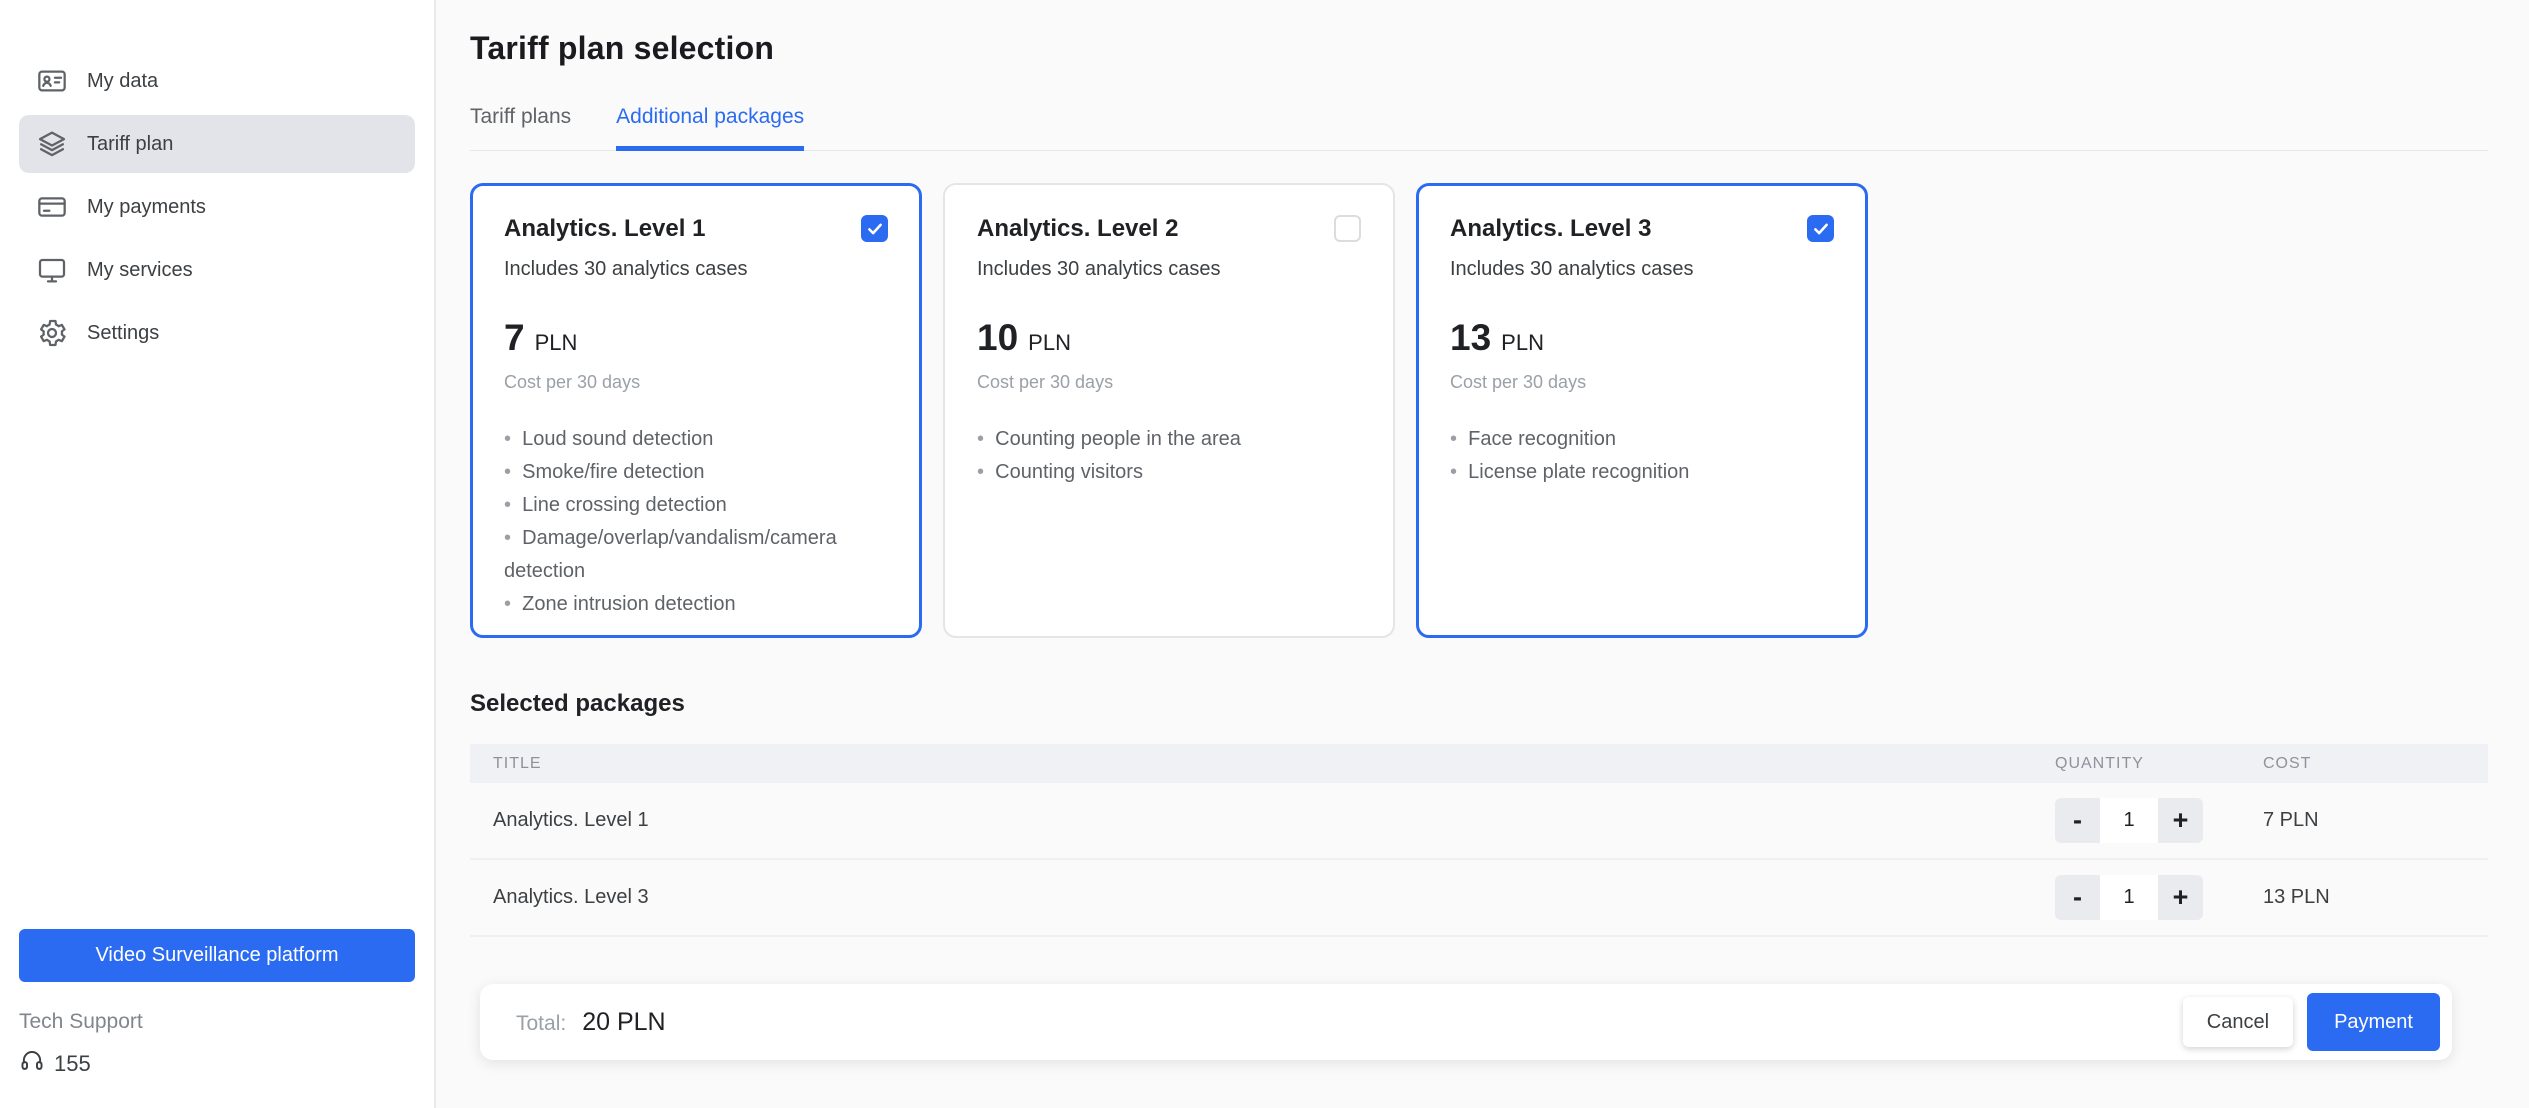 The width and height of the screenshot is (2529, 1108). What do you see at coordinates (1642, 472) in the screenshot?
I see `feature-item: License plate recognition` at bounding box center [1642, 472].